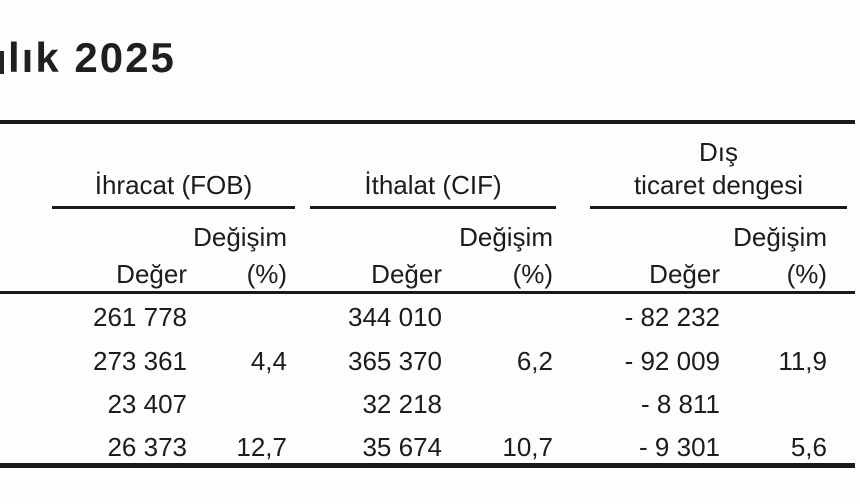 This screenshot has width=860, height=504. I want to click on table-row: 261 778 344 010 - 82 232, so click(430, 317).